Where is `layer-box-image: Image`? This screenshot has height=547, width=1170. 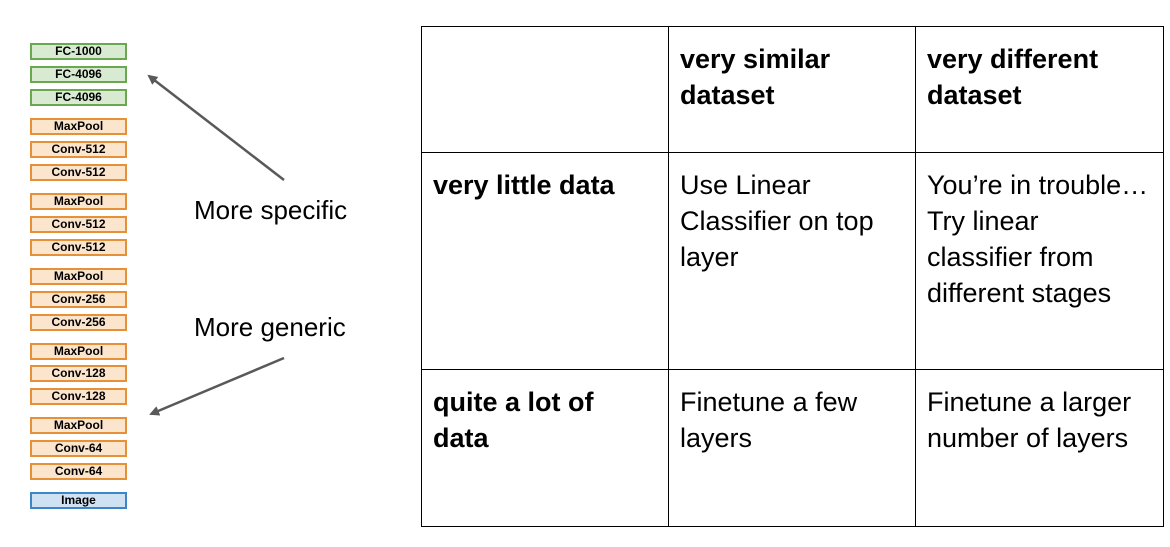 layer-box-image: Image is located at coordinates (78, 500).